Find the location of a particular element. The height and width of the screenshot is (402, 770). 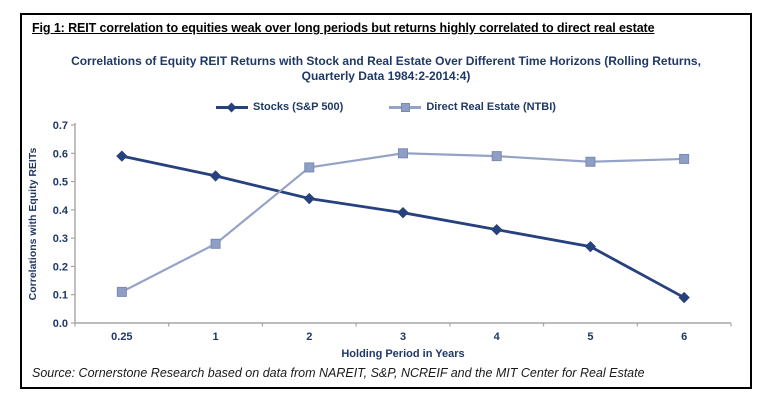

legend-label-stocks: Stocks (S&P 500) is located at coordinates (298, 107).